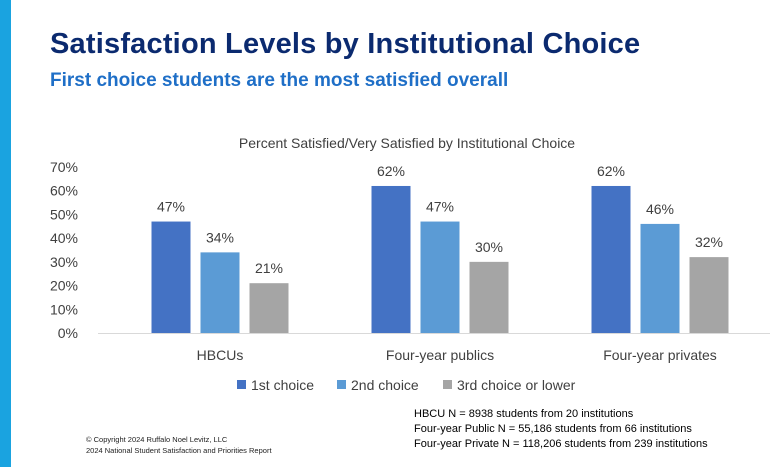 This screenshot has height=467, width=780. I want to click on y-tick-label: 60%, so click(64, 191).